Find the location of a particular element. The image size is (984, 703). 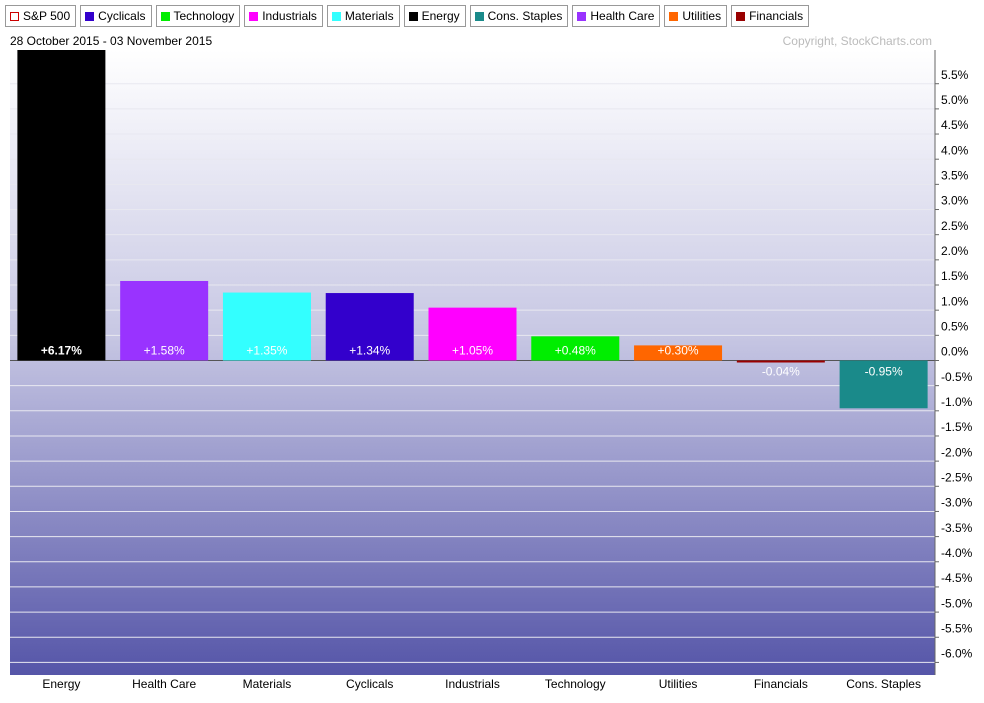

legend-label: Cons. Staples is located at coordinates (525, 16).